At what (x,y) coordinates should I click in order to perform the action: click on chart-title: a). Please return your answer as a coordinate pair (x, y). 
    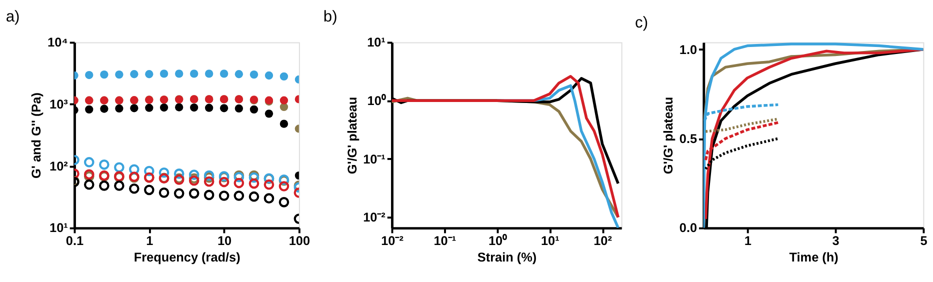
    Looking at the image, I should click on (13, 17).